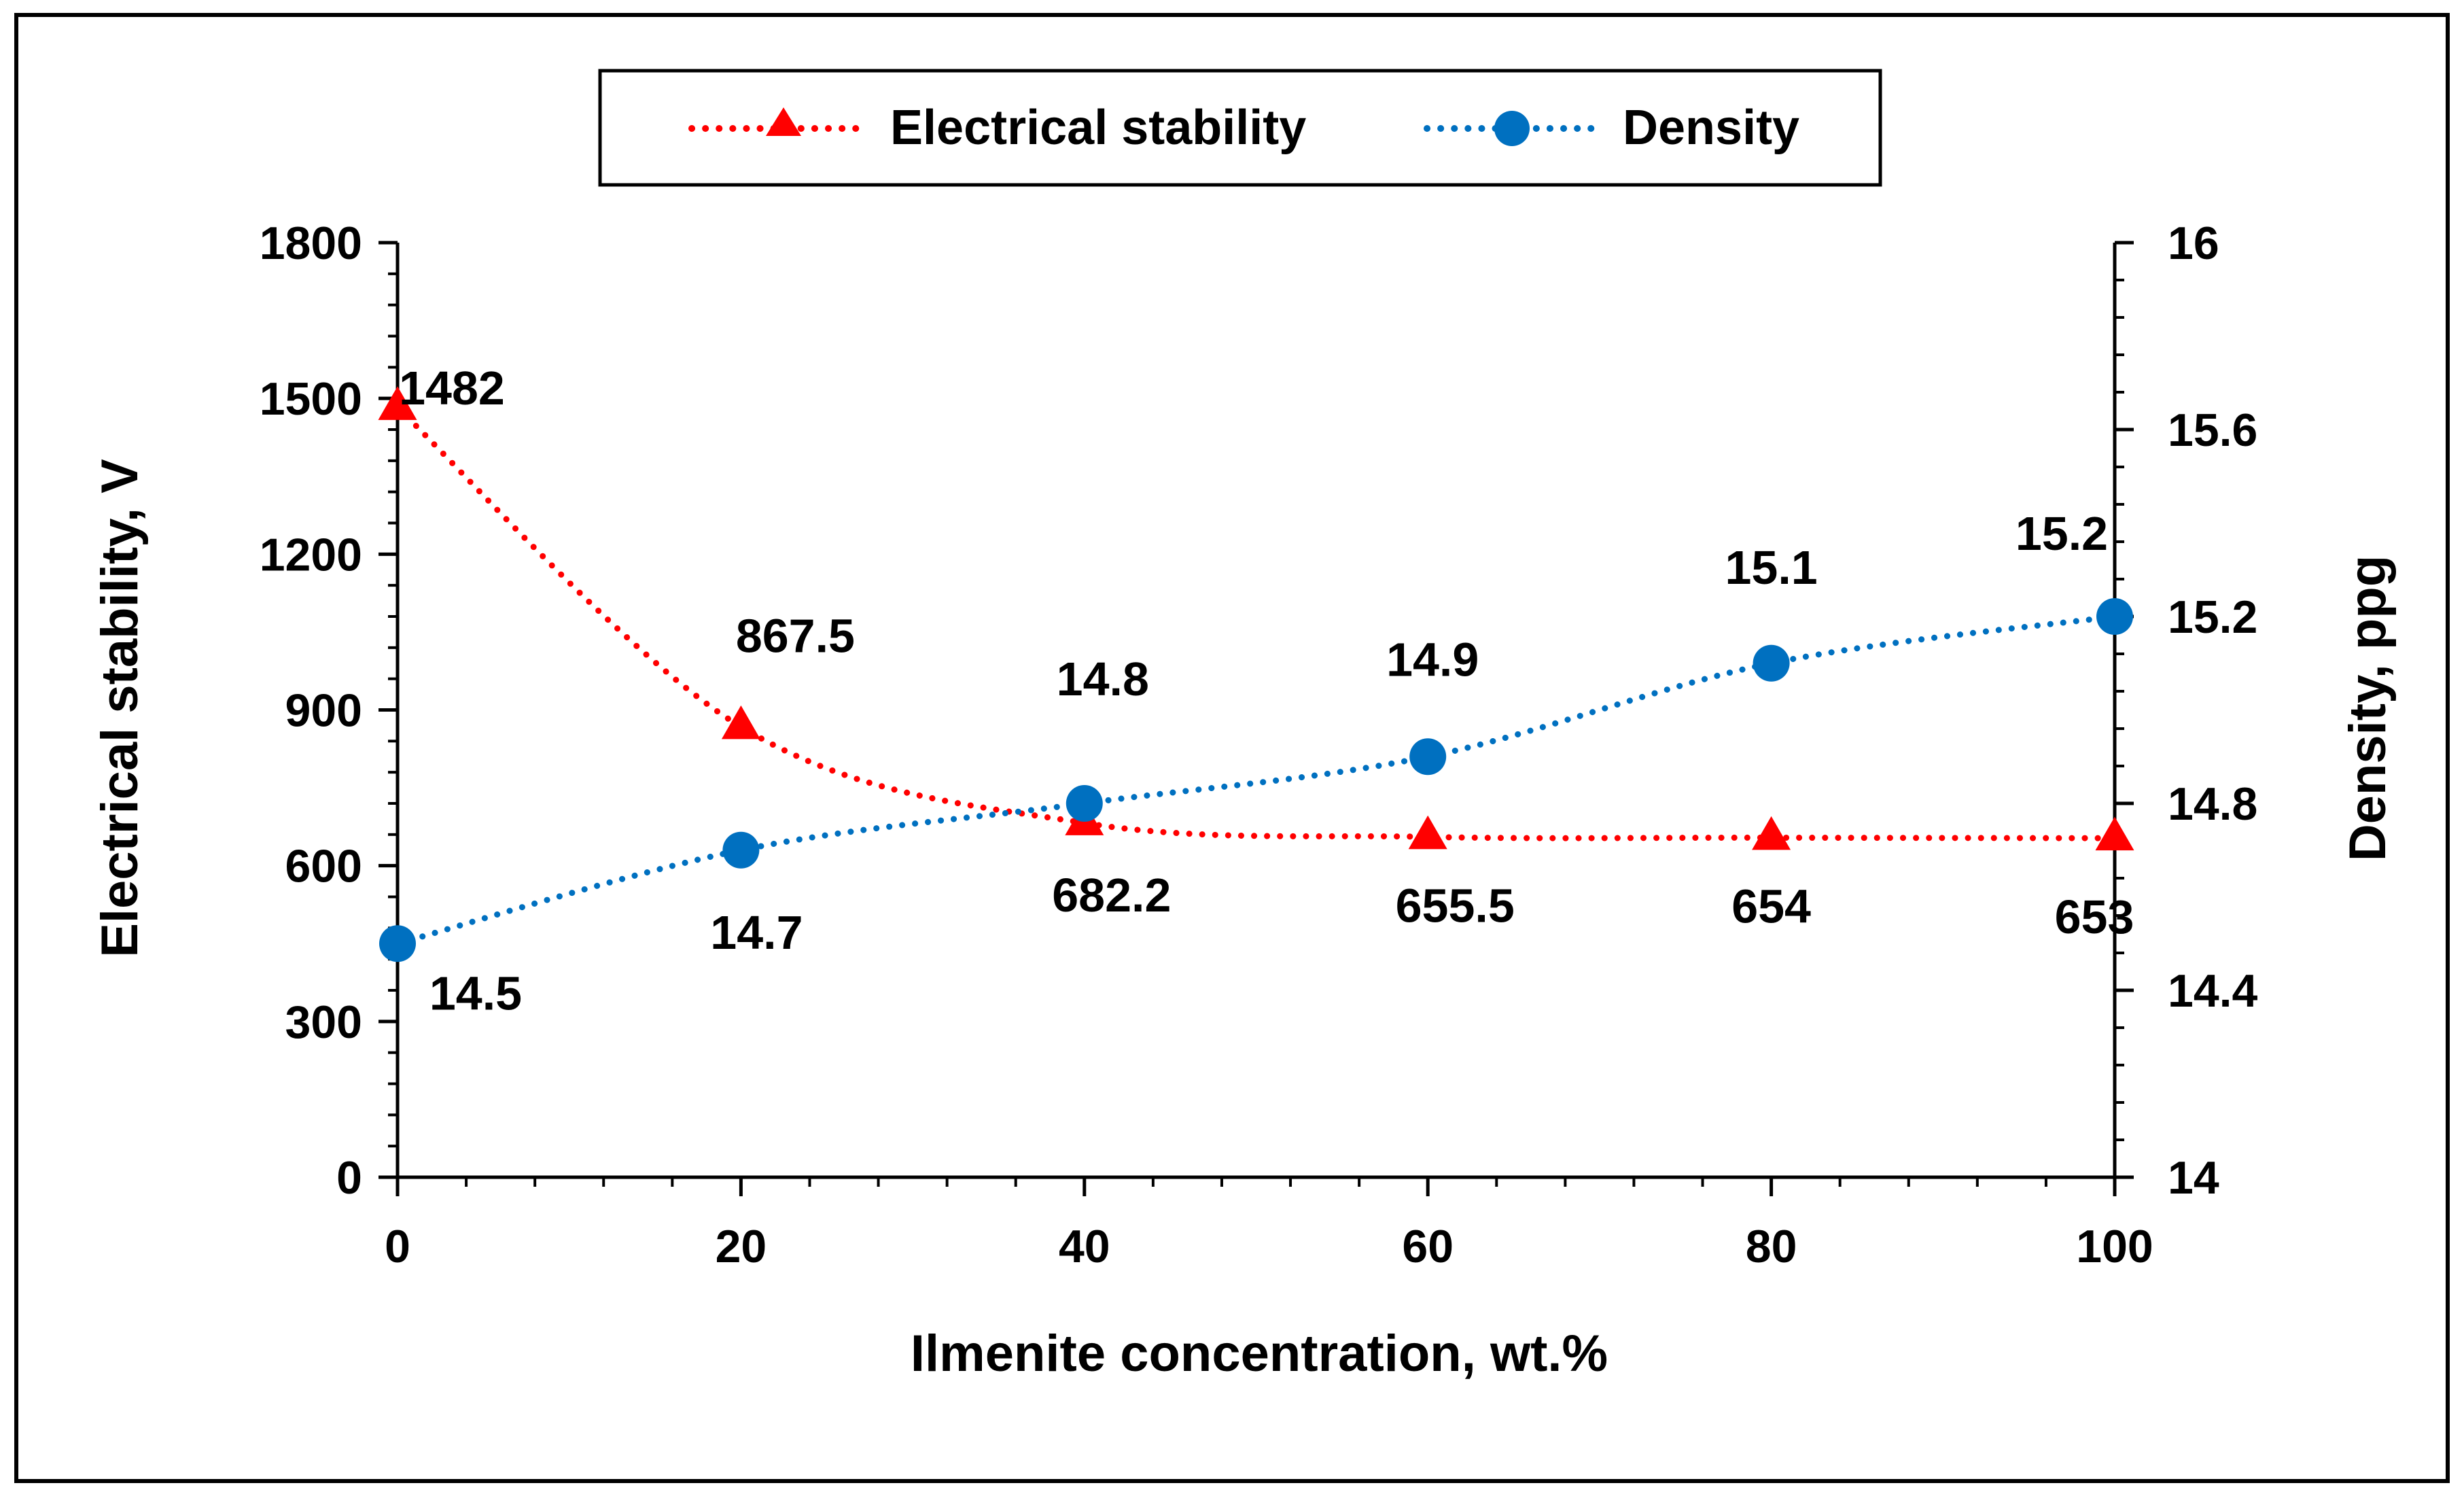  I want to click on y-left-tick-label: 0, so click(349, 1178).